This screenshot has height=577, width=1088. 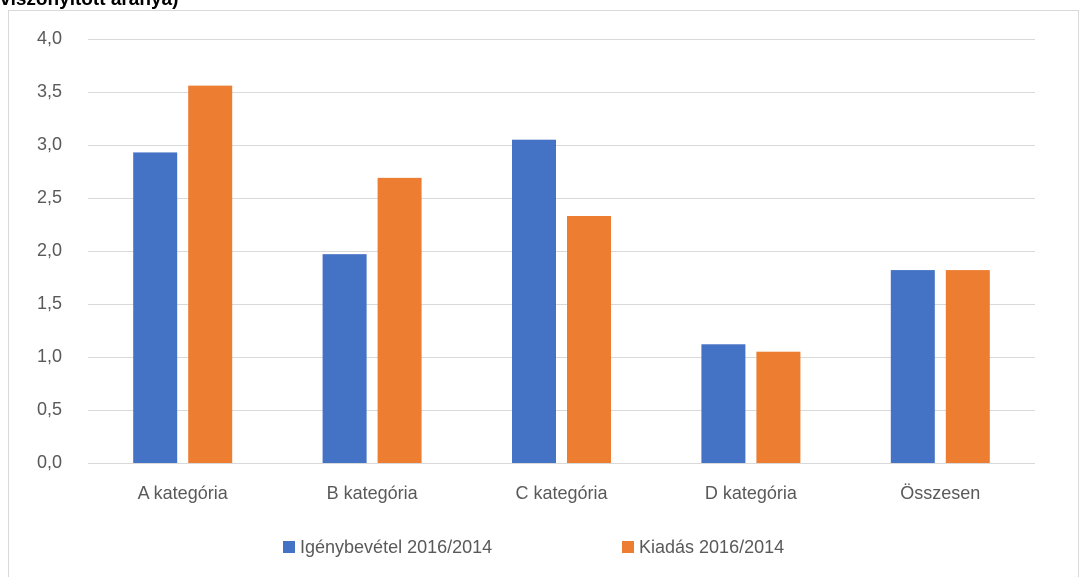 What do you see at coordinates (49, 250) in the screenshot?
I see `y-tick-label: 2,0` at bounding box center [49, 250].